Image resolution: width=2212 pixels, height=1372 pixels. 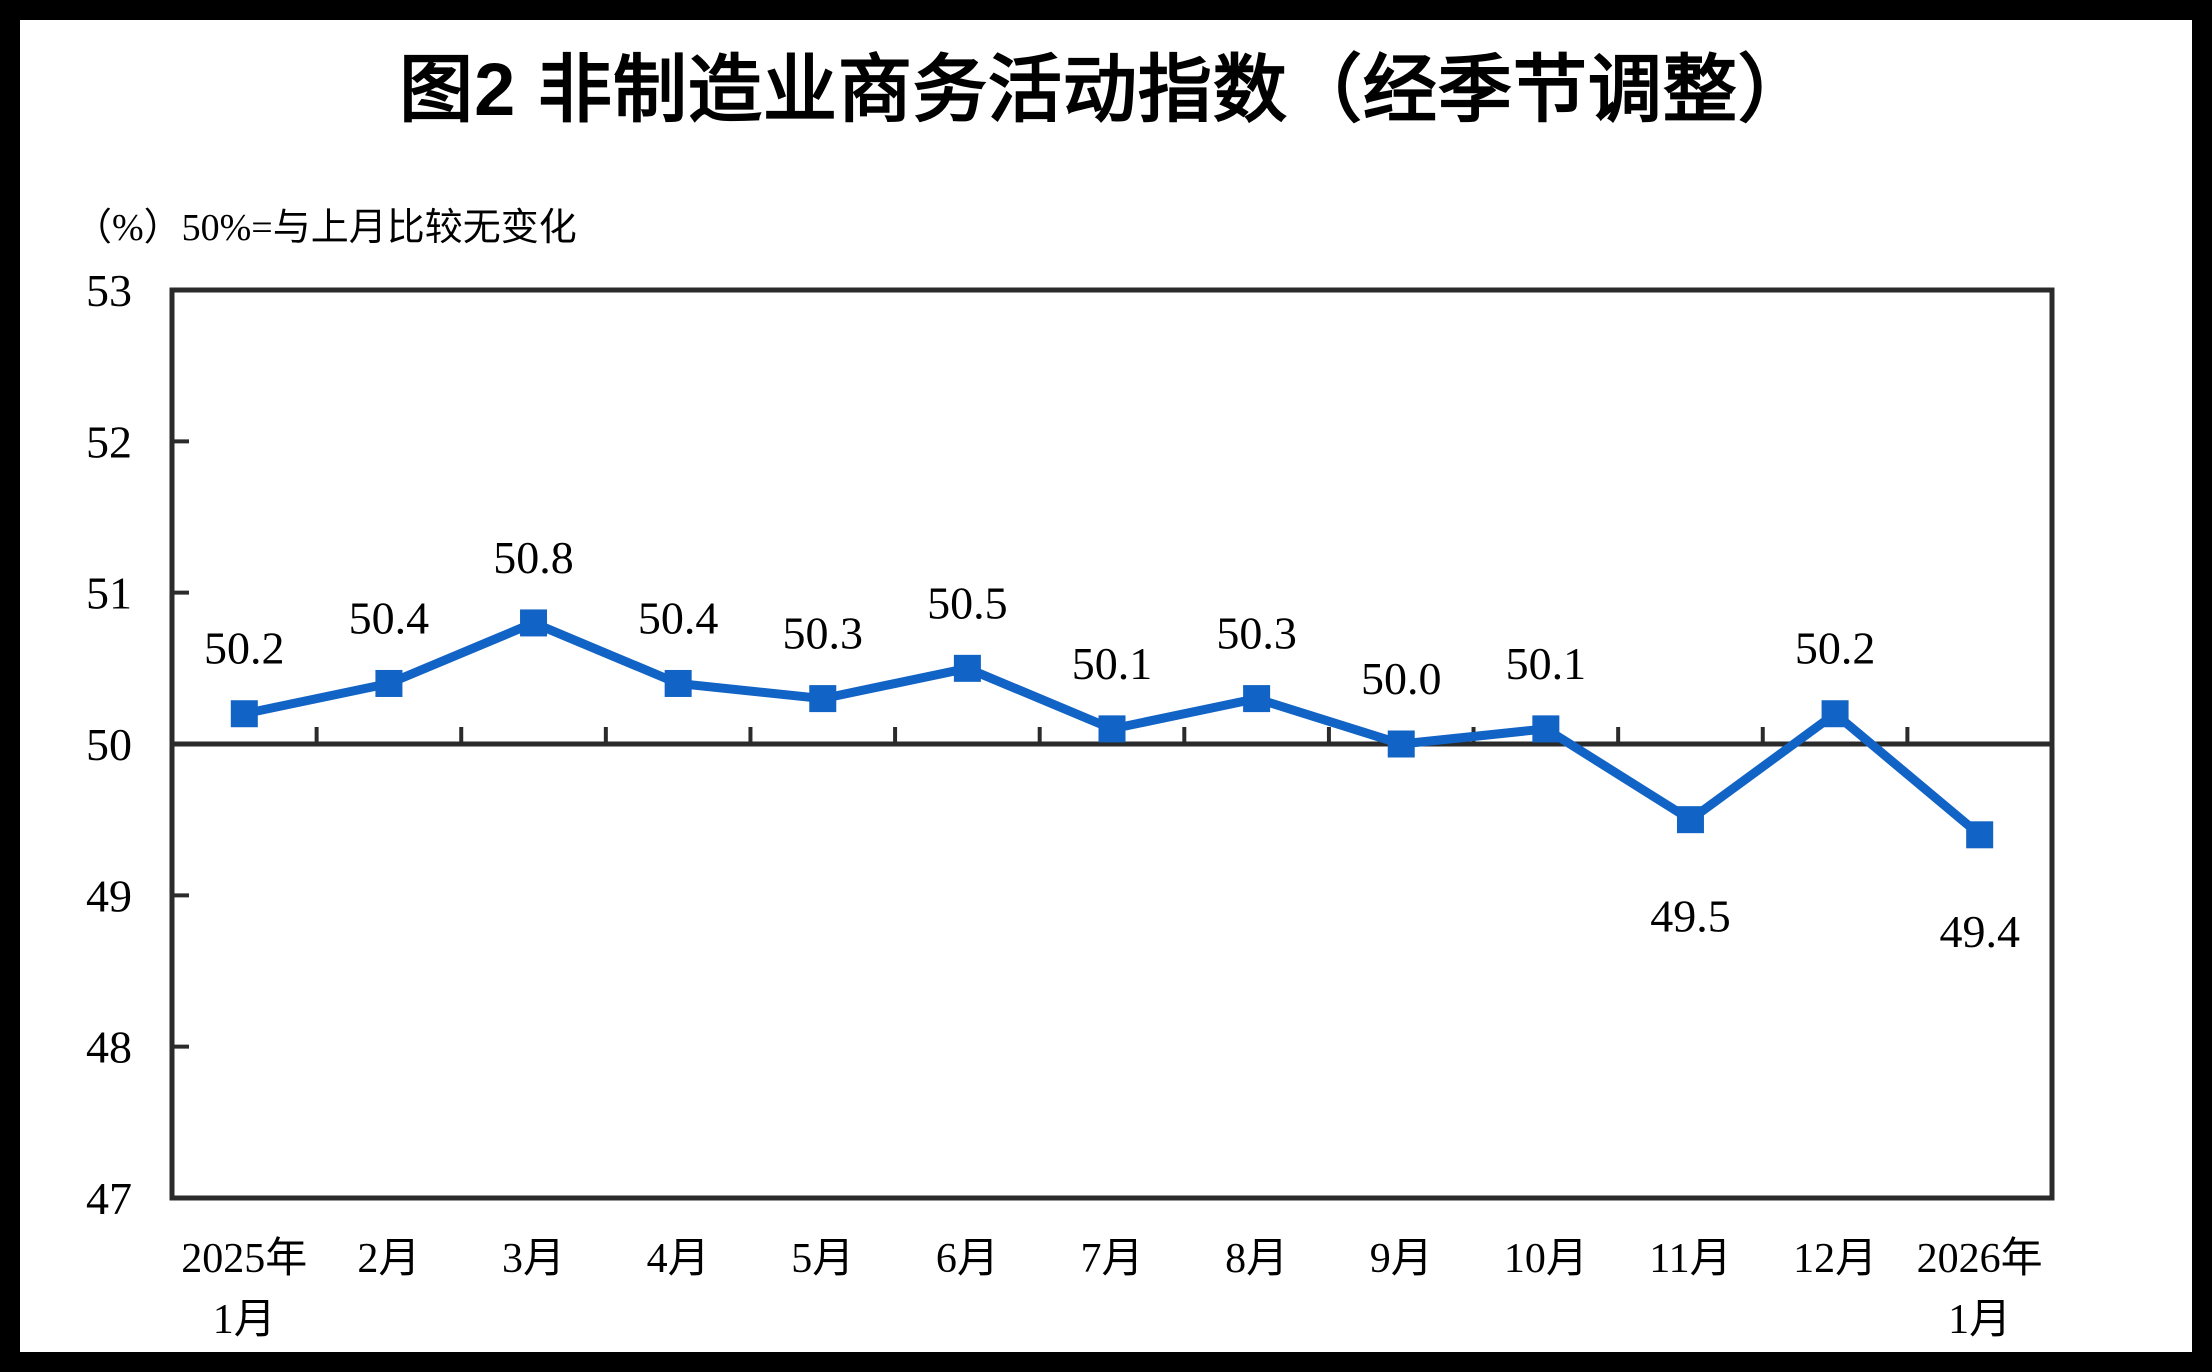 I want to click on y-axis-label: 50, so click(x=109, y=744).